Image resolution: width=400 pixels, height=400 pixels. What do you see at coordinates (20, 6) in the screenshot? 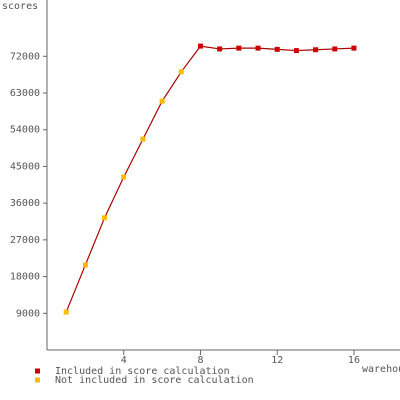
I see `y-axis-label: scores` at bounding box center [20, 6].